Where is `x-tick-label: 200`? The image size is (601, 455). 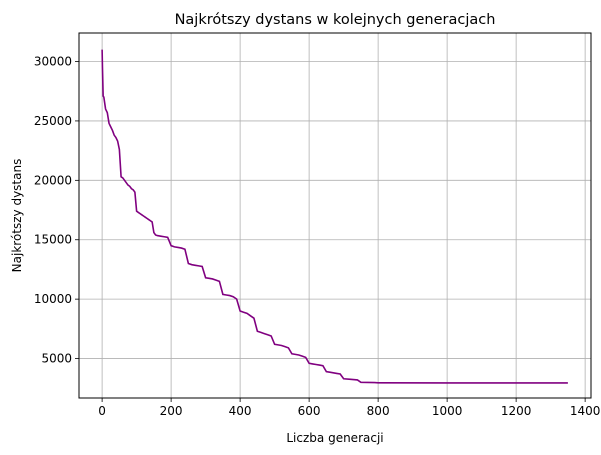
x-tick-label: 200 is located at coordinates (171, 411).